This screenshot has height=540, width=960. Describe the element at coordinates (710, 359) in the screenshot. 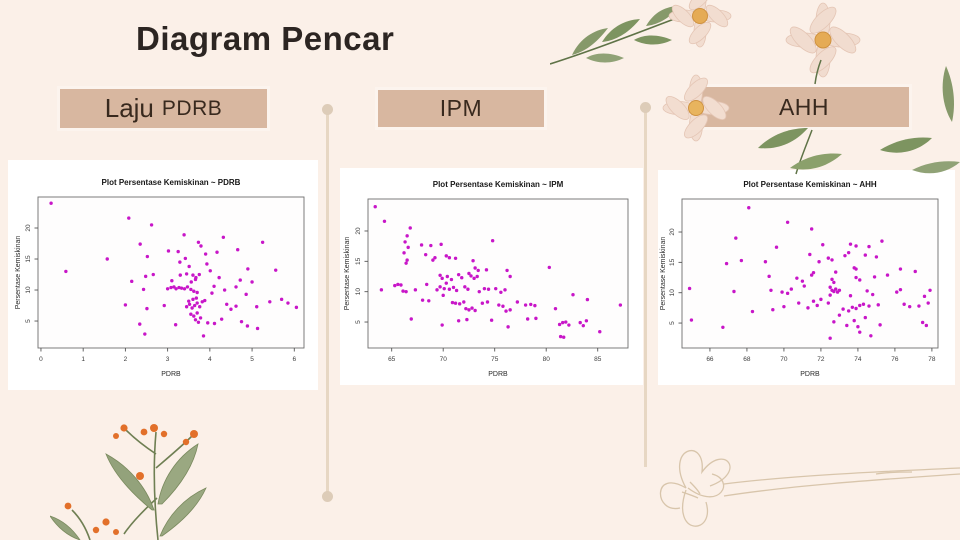

I see `svg-text: 66` at that location.